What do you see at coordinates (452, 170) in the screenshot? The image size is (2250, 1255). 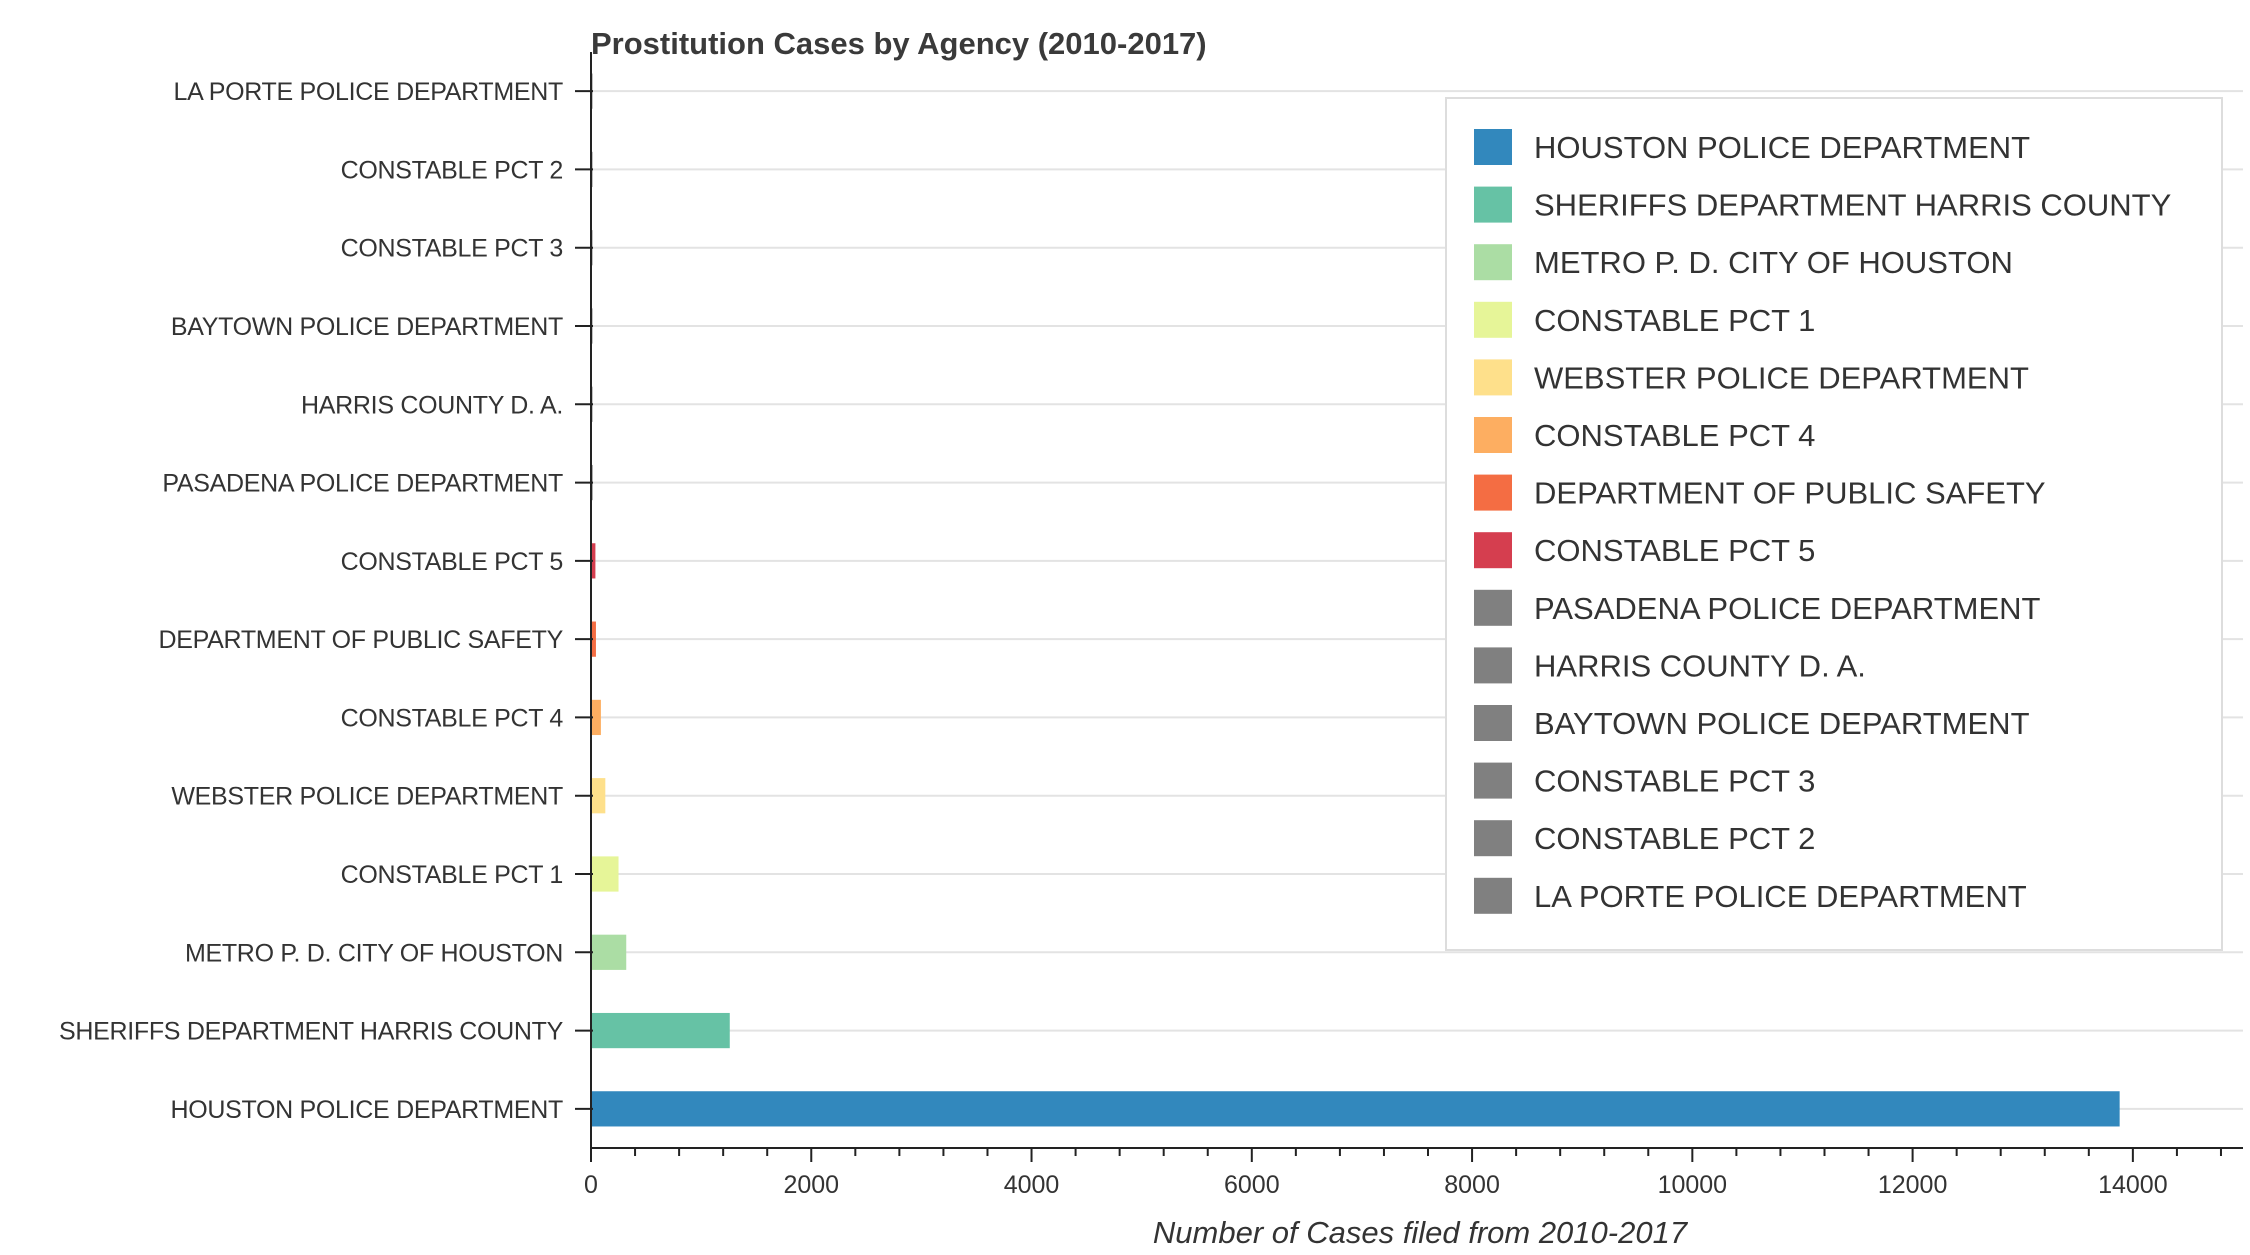 I see `y-tick-label: CONSTABLE PCT 2` at bounding box center [452, 170].